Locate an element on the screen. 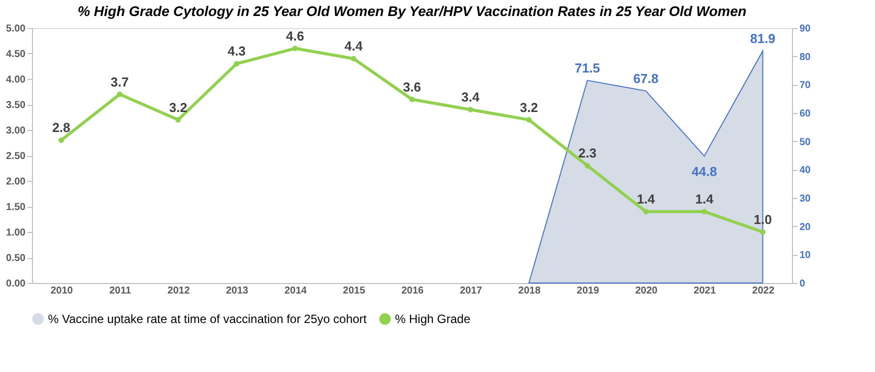  data-label: 3.4 is located at coordinates (470, 97).